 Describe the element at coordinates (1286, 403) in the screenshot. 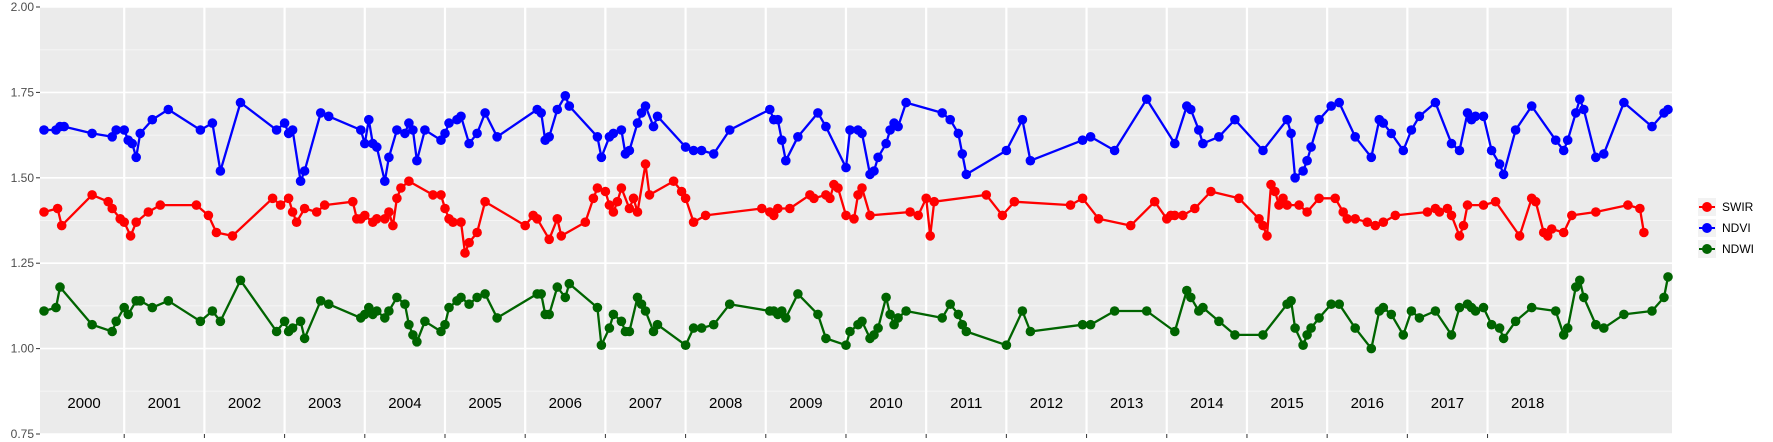

I see `year-label: 2015` at that location.